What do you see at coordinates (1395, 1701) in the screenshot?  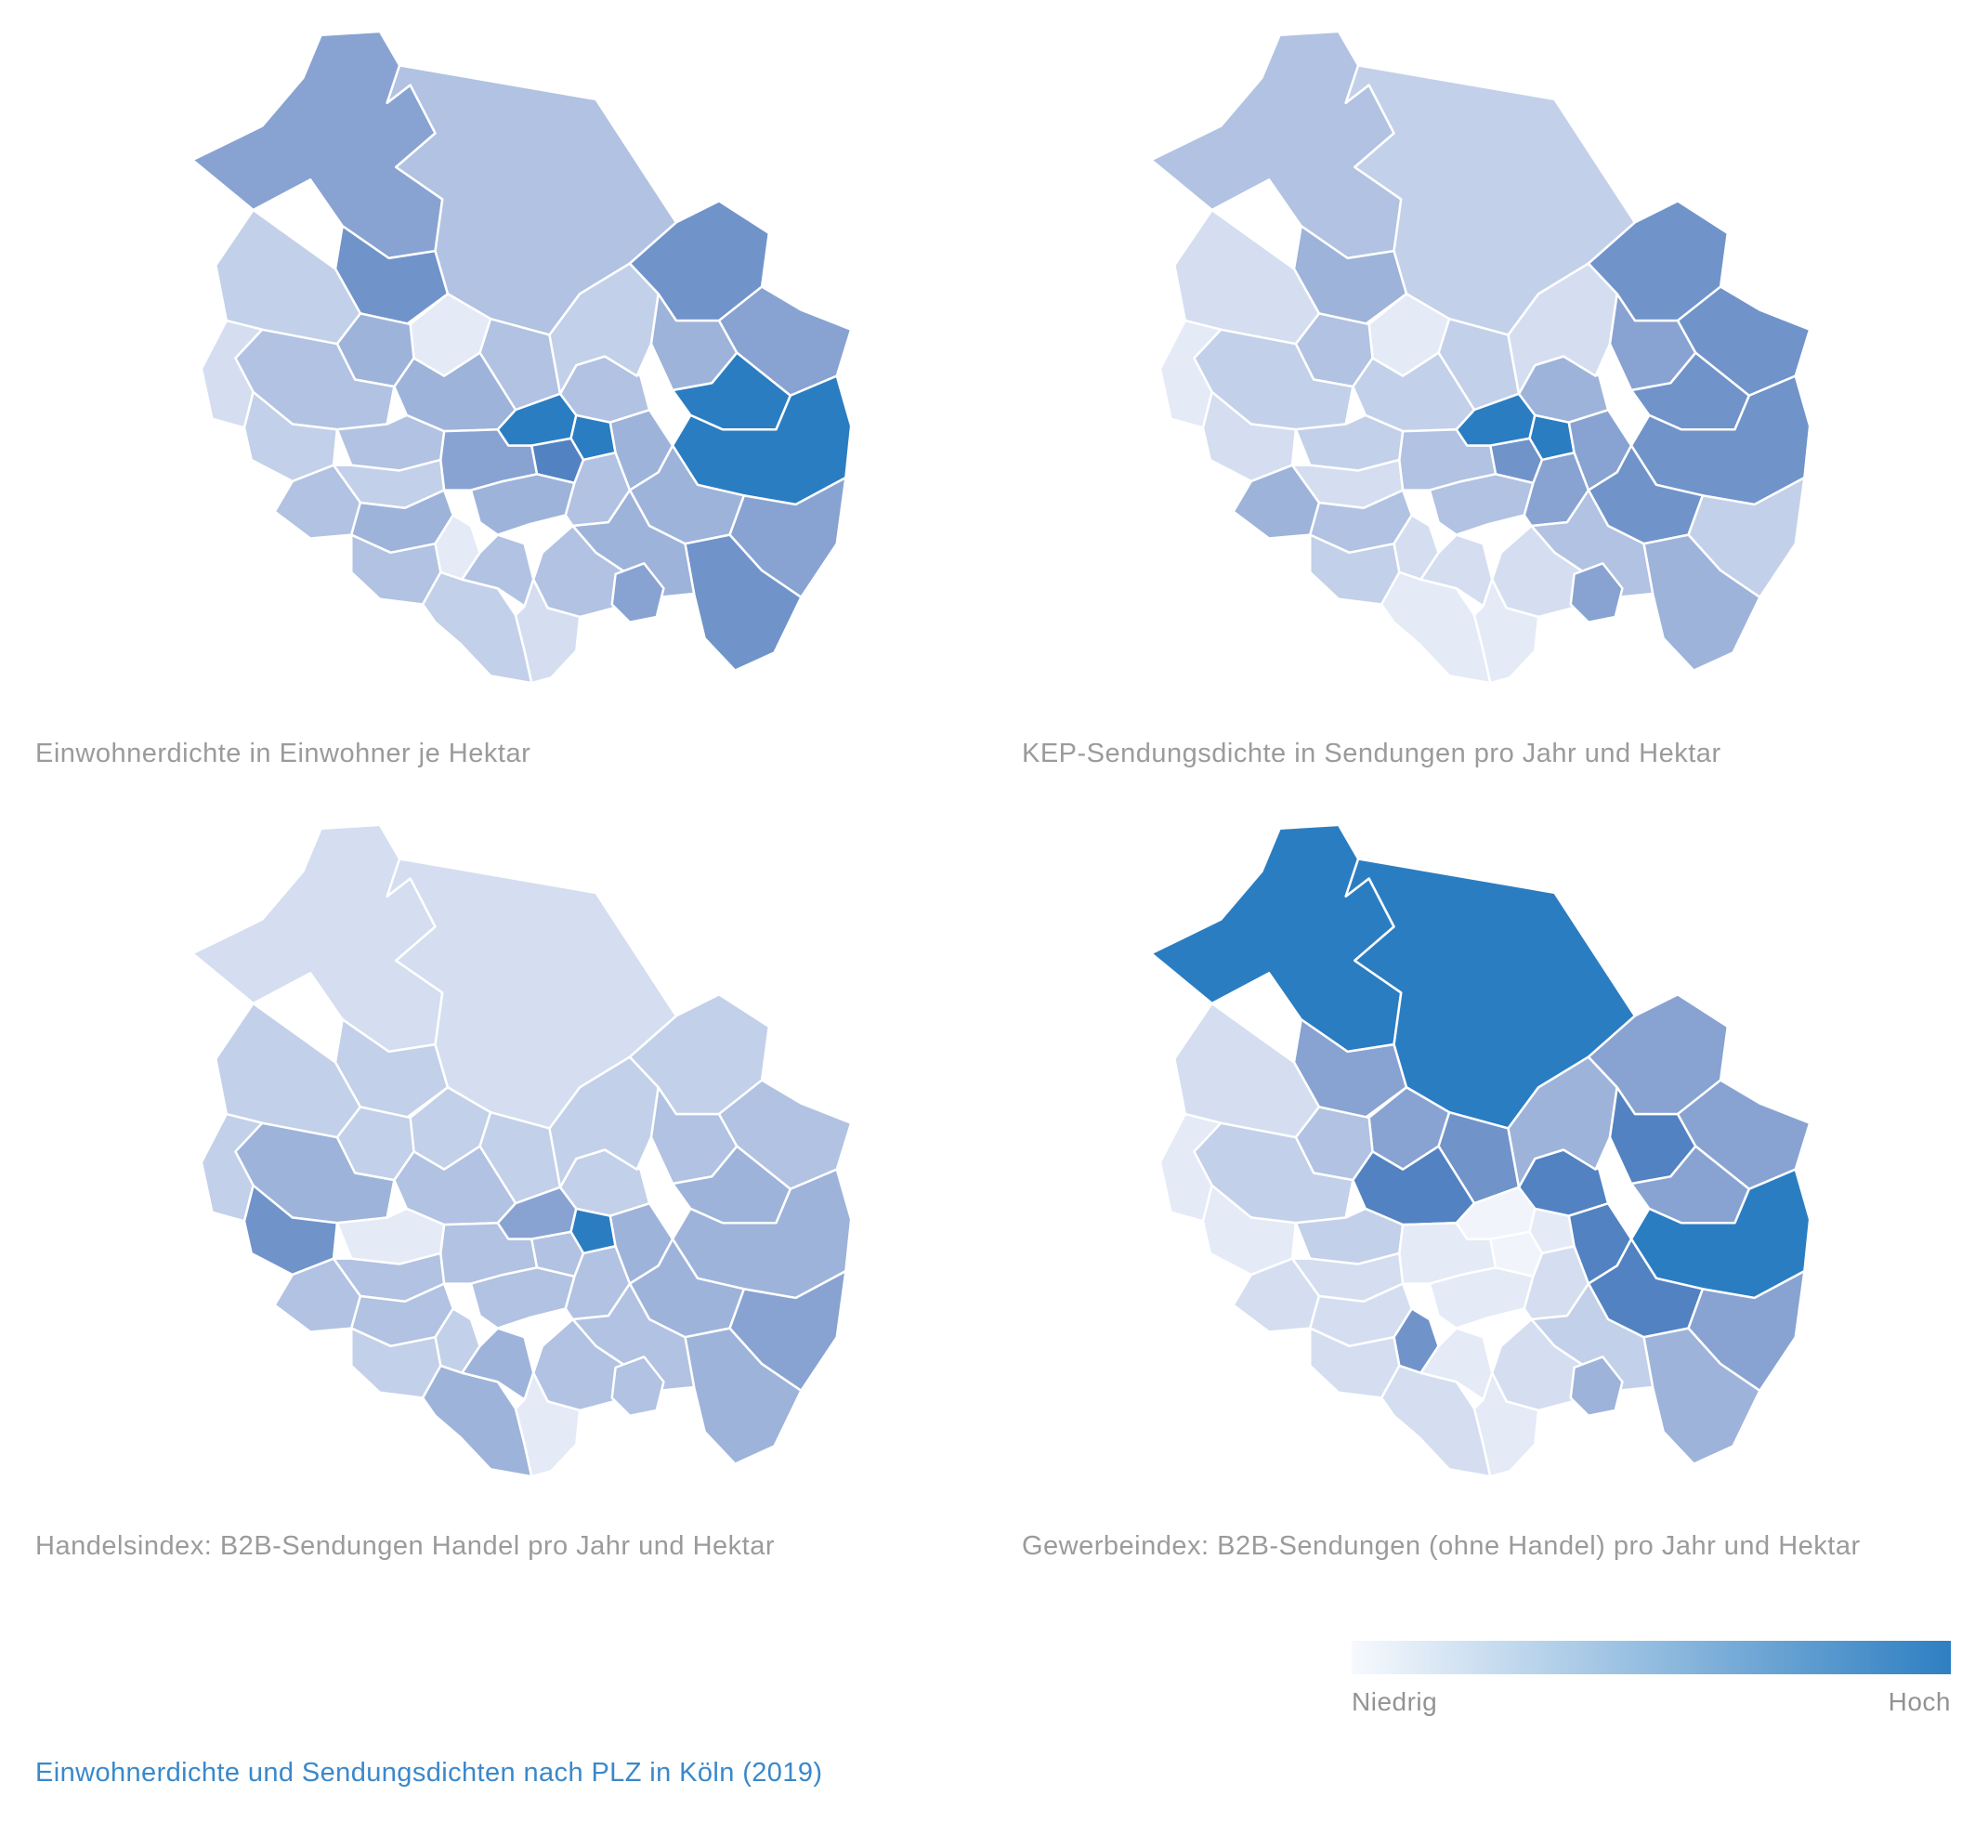 I see `legend-low-label: Niedrig` at bounding box center [1395, 1701].